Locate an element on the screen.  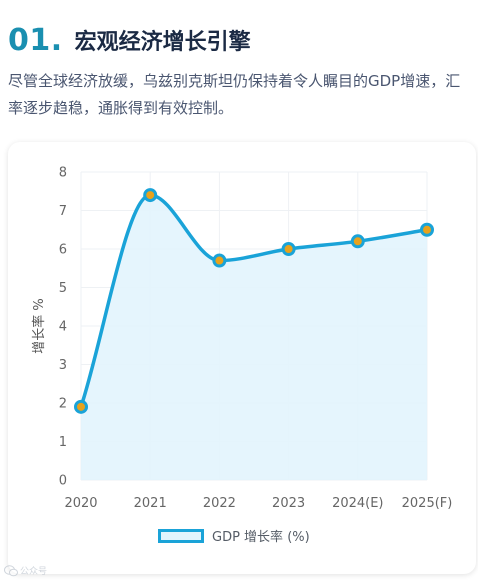
y-tick-label: 1 is located at coordinates (63, 442).